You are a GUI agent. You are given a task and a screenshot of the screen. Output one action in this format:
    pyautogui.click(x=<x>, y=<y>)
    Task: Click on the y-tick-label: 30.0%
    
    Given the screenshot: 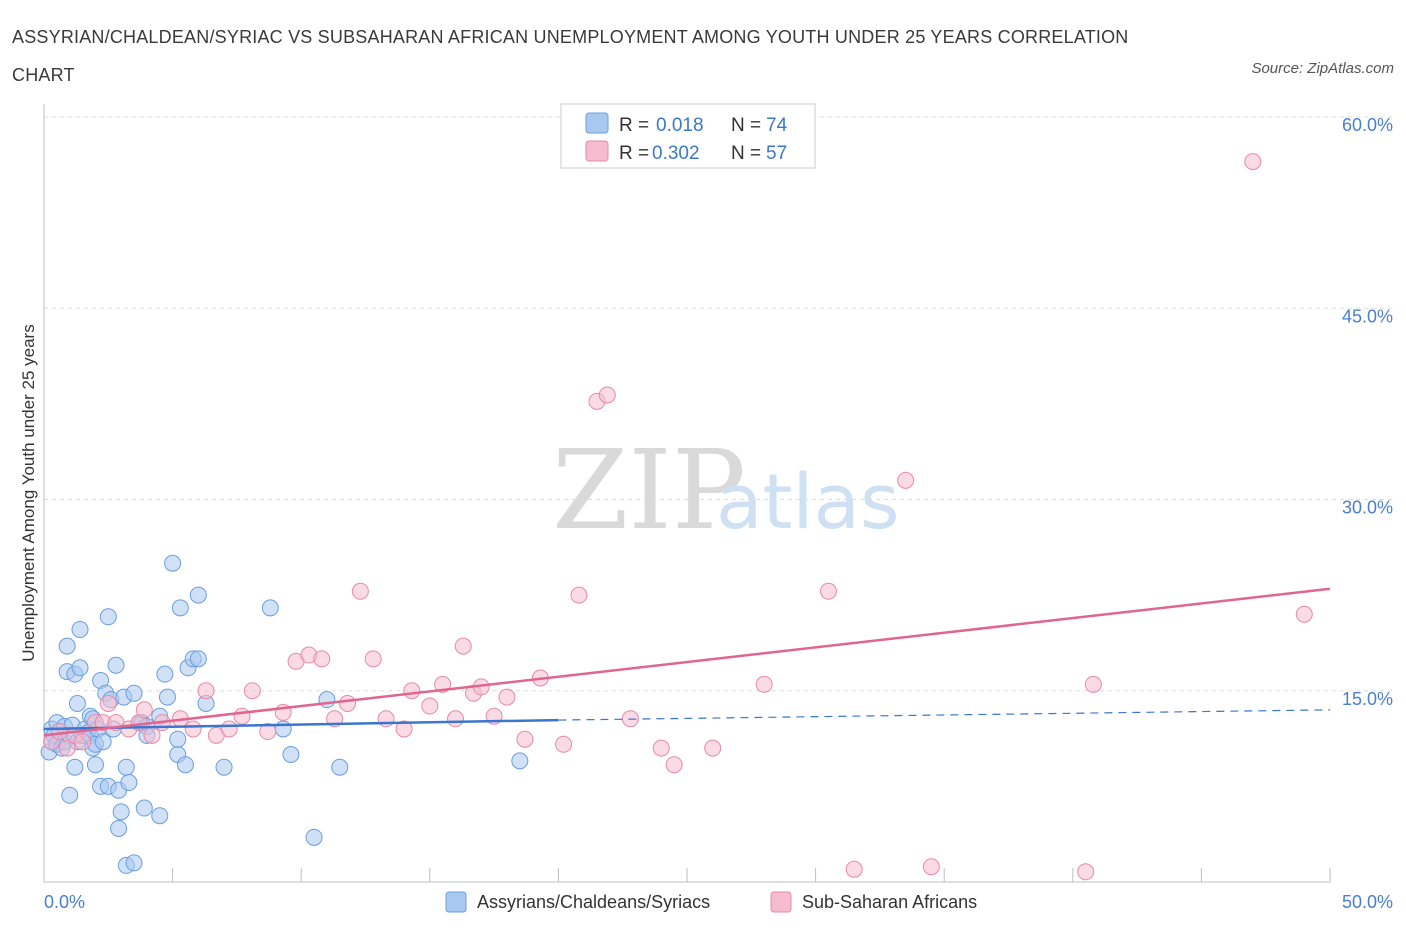 What is the action you would take?
    pyautogui.click(x=1367, y=508)
    